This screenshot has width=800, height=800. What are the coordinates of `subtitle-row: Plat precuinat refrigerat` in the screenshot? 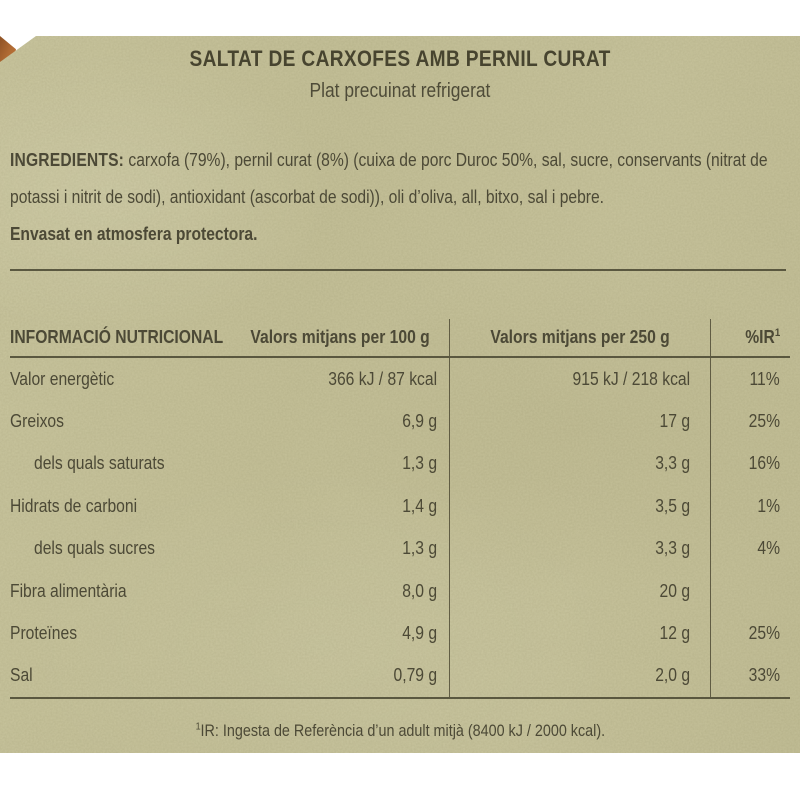 It's located at (400, 92).